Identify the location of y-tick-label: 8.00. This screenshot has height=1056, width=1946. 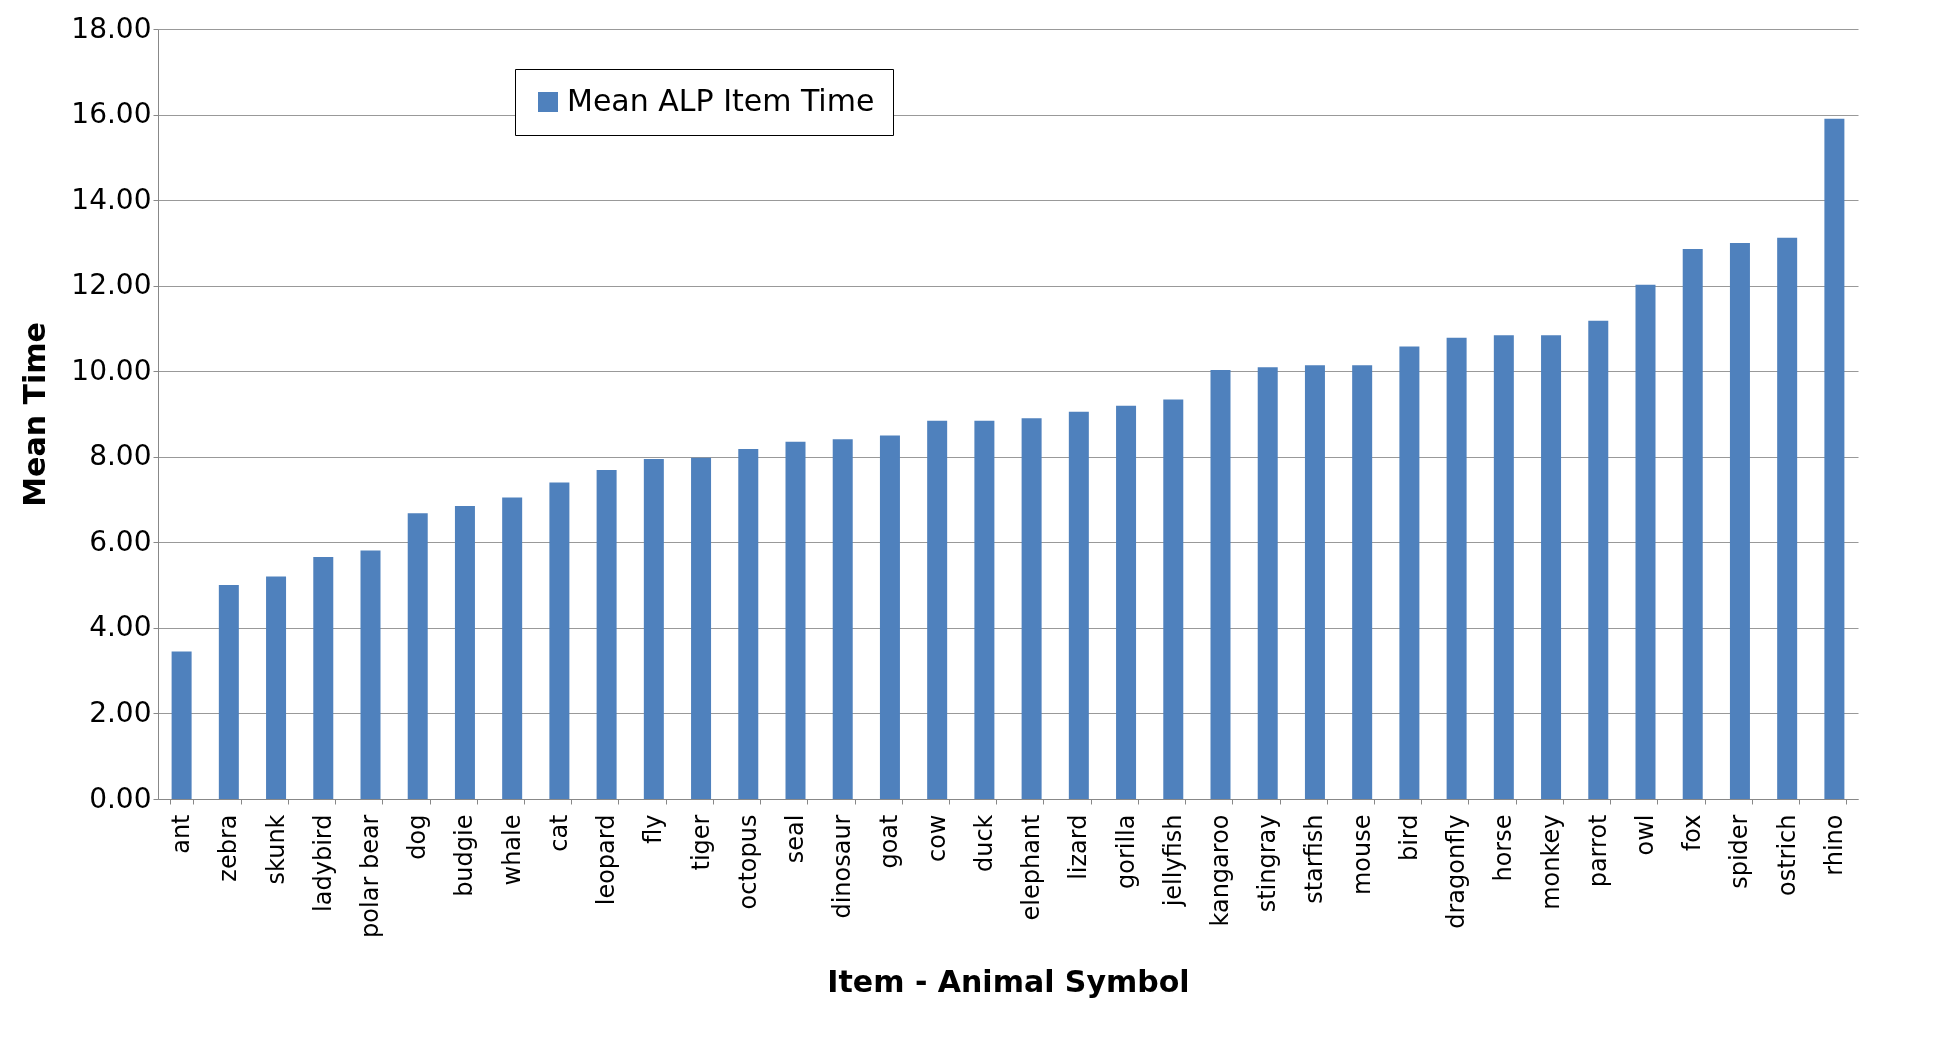
(120, 456).